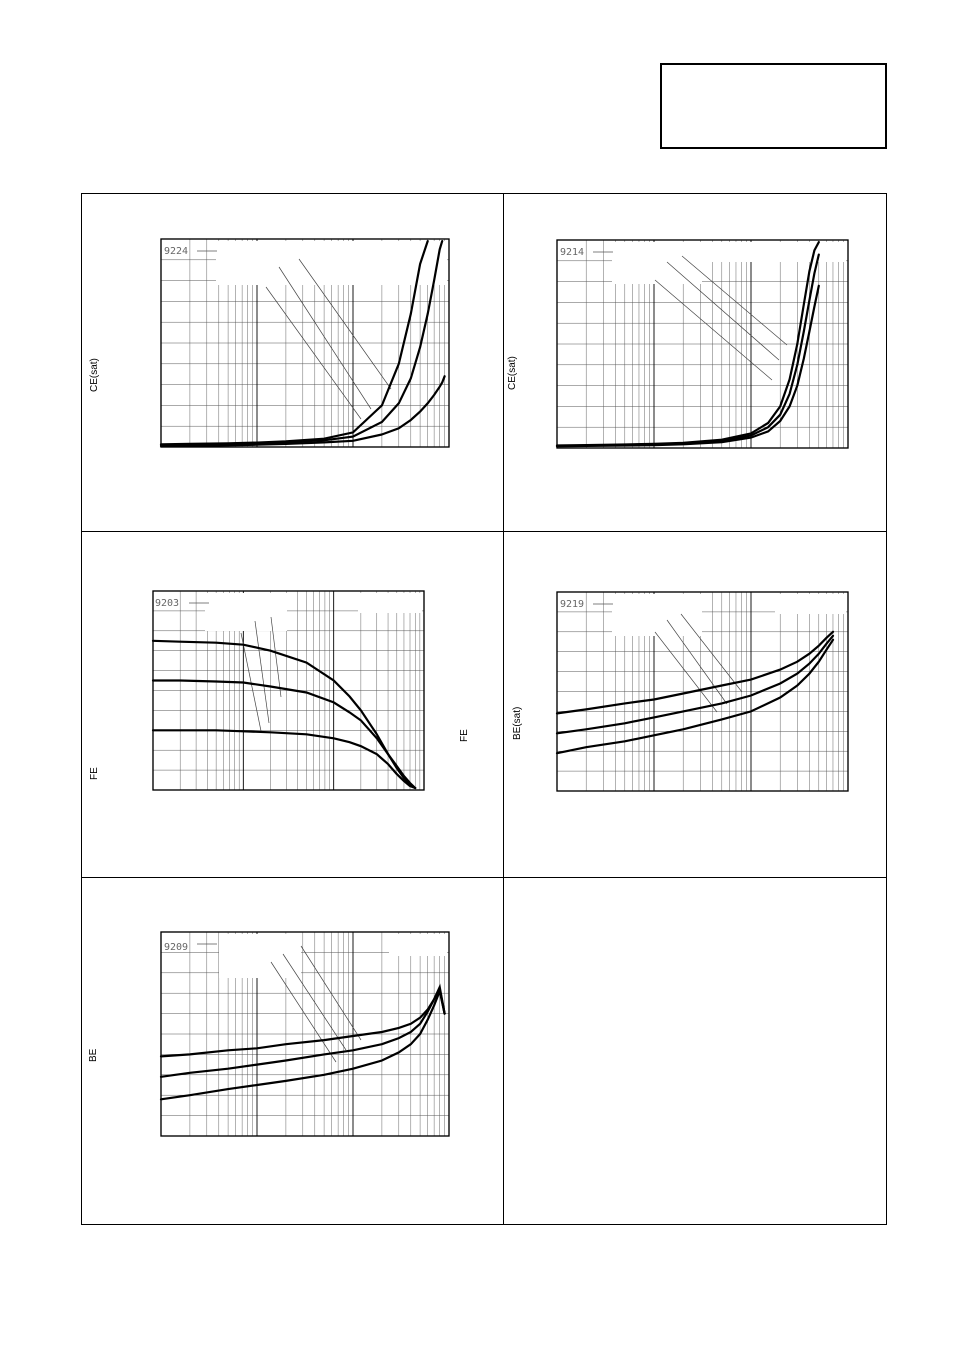  I want to click on chart-vce-sat-9224: 9224, so click(304, 343).